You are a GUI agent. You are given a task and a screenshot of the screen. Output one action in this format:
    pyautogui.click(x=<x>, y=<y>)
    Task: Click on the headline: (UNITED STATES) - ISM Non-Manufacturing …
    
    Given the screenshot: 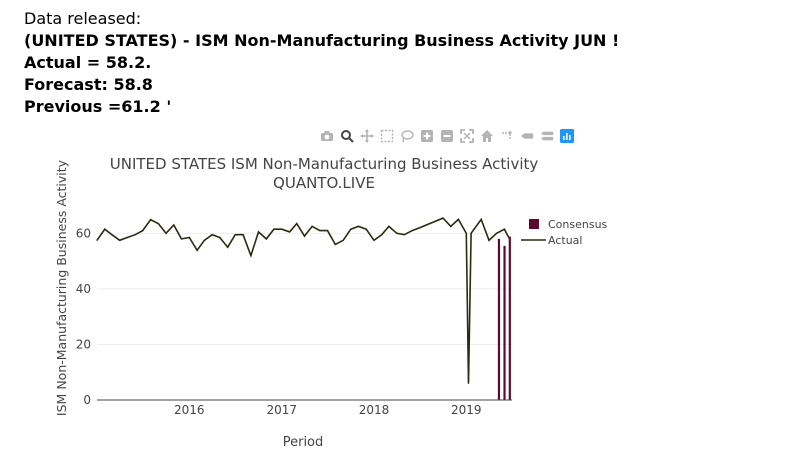 What is the action you would take?
    pyautogui.click(x=322, y=40)
    